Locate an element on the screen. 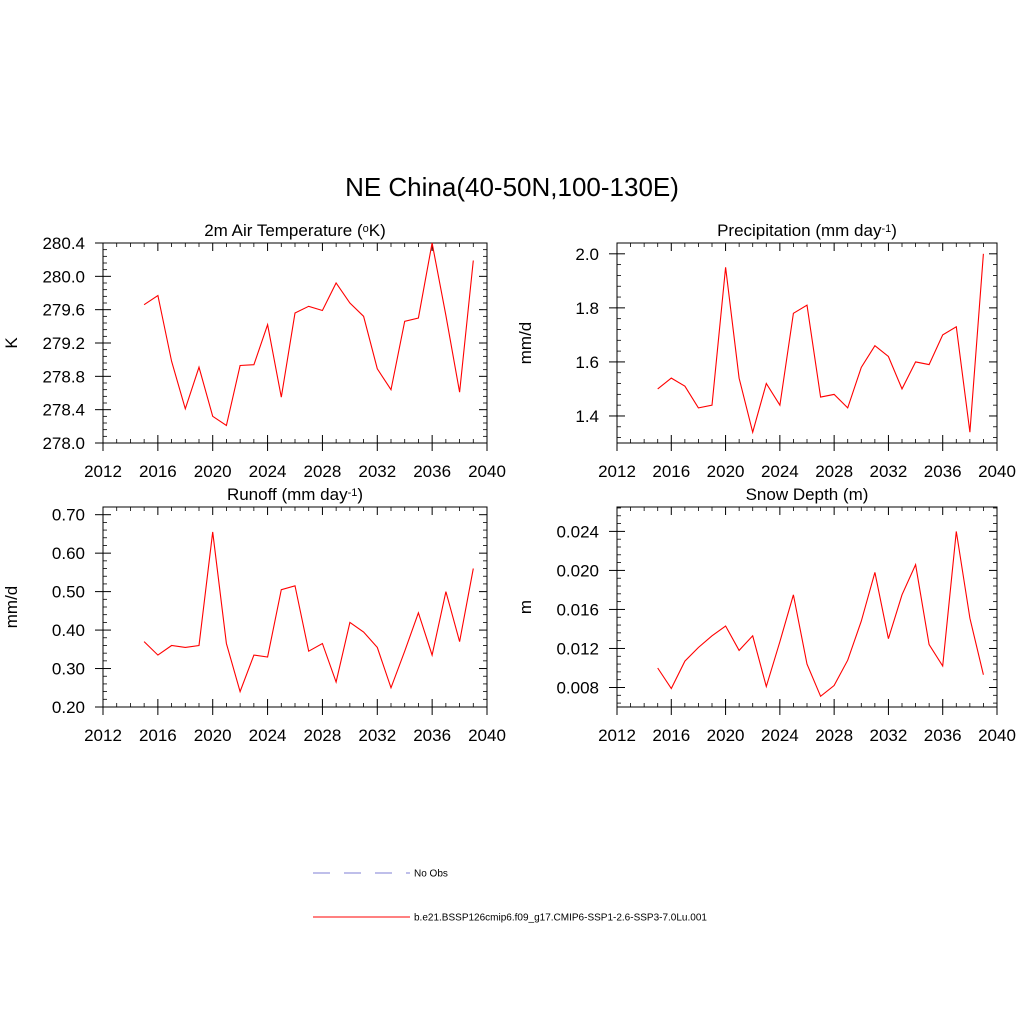 The height and width of the screenshot is (1024, 1024). subplot-title-part: -1 is located at coordinates (886, 229).